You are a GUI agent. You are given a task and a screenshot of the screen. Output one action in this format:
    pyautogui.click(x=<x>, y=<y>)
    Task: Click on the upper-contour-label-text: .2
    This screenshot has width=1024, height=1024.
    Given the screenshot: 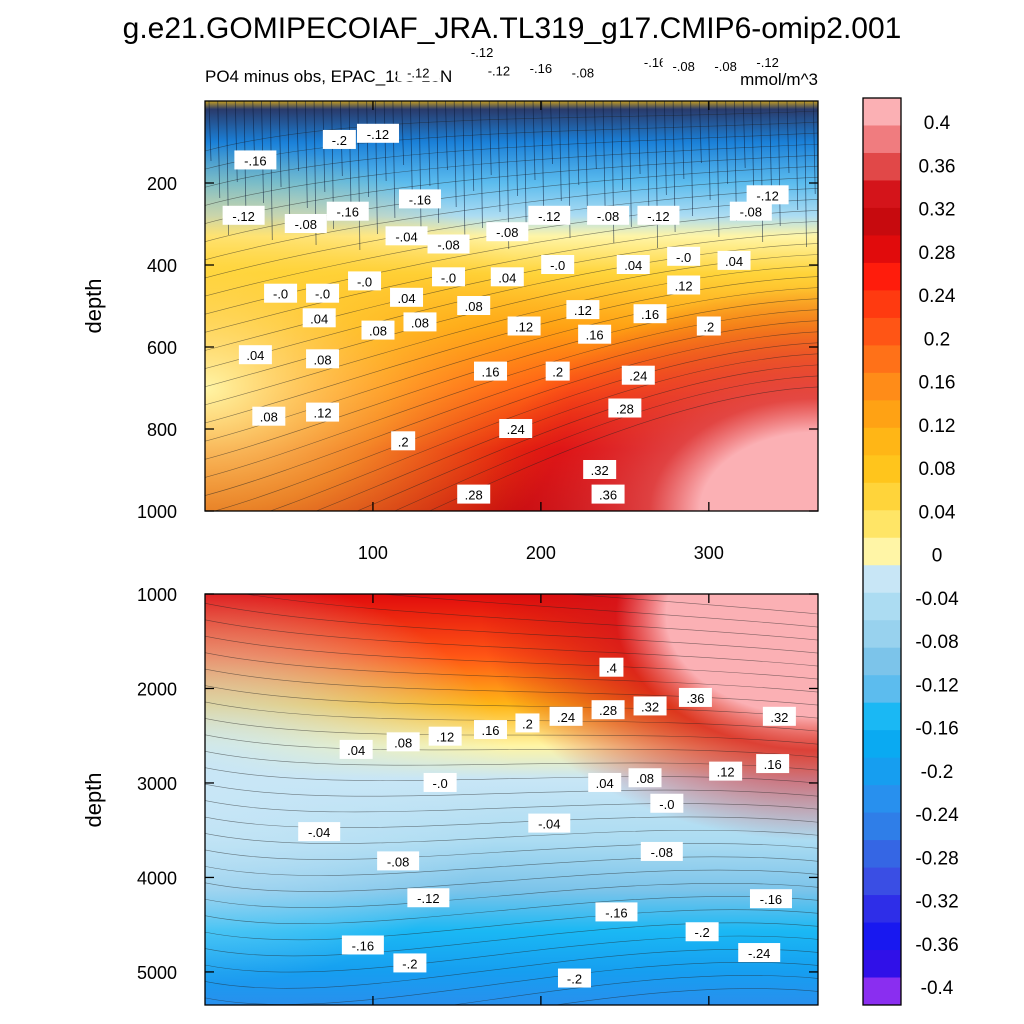 What is the action you would take?
    pyautogui.click(x=403, y=441)
    